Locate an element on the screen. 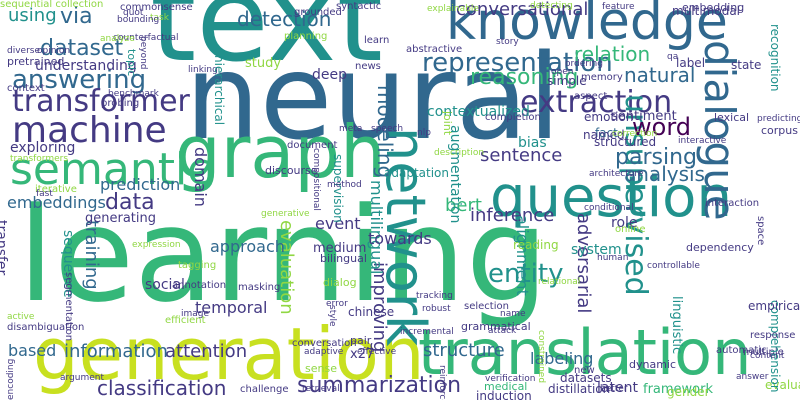 The height and width of the screenshot is (400, 800). word-reading: reading is located at coordinates (536, 245).